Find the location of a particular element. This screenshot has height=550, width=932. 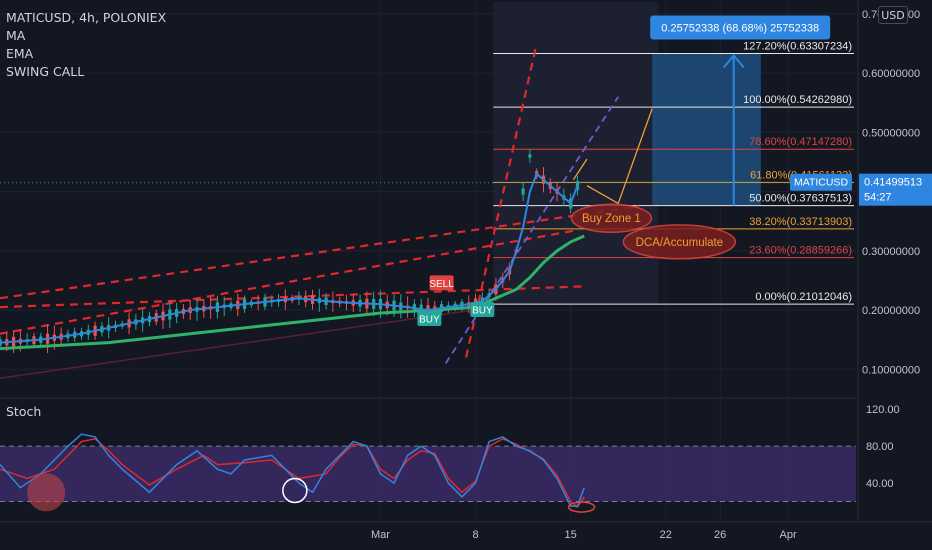

last-price-value: 0.41499513 is located at coordinates (893, 183).